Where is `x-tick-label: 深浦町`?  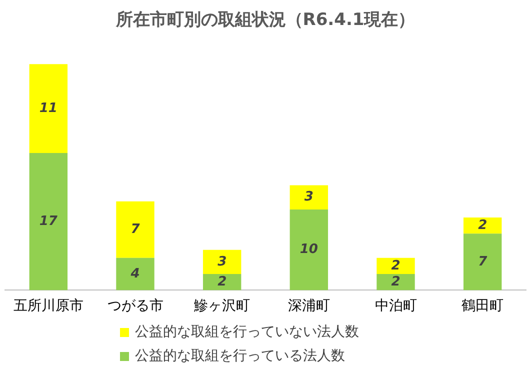
x-tick-label: 深浦町 is located at coordinates (309, 306).